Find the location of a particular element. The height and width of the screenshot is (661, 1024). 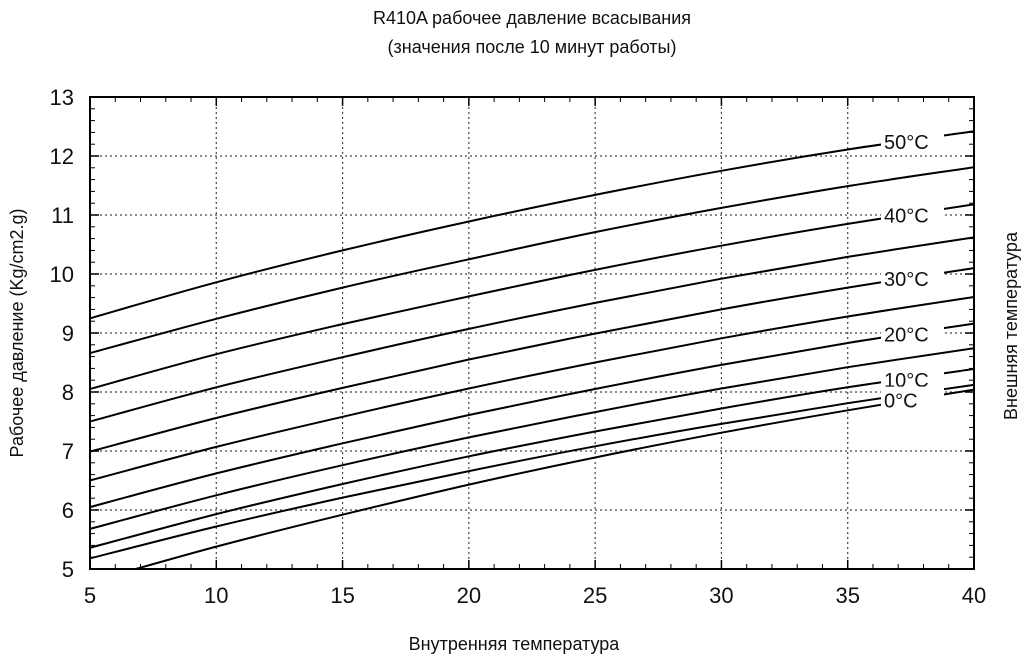

y-tick-label: 11 is located at coordinates (62, 215).